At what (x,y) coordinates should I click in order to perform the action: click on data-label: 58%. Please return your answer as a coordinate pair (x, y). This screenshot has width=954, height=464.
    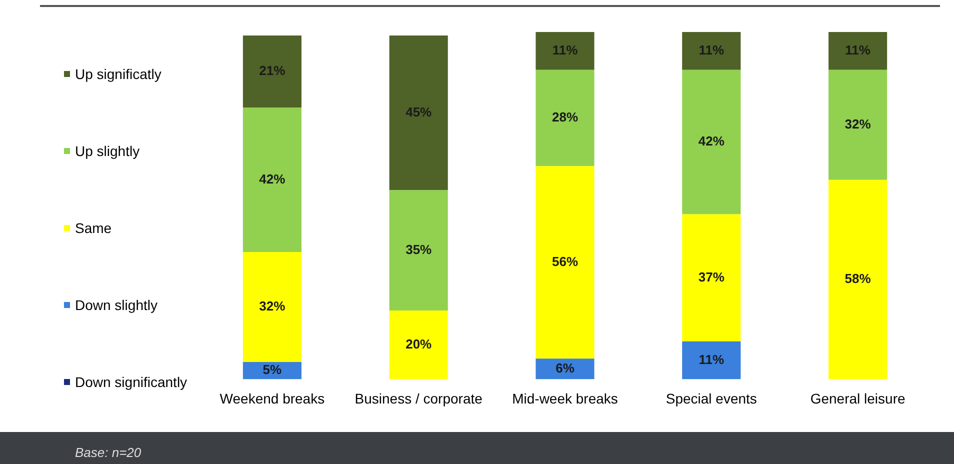
    Looking at the image, I should click on (858, 278).